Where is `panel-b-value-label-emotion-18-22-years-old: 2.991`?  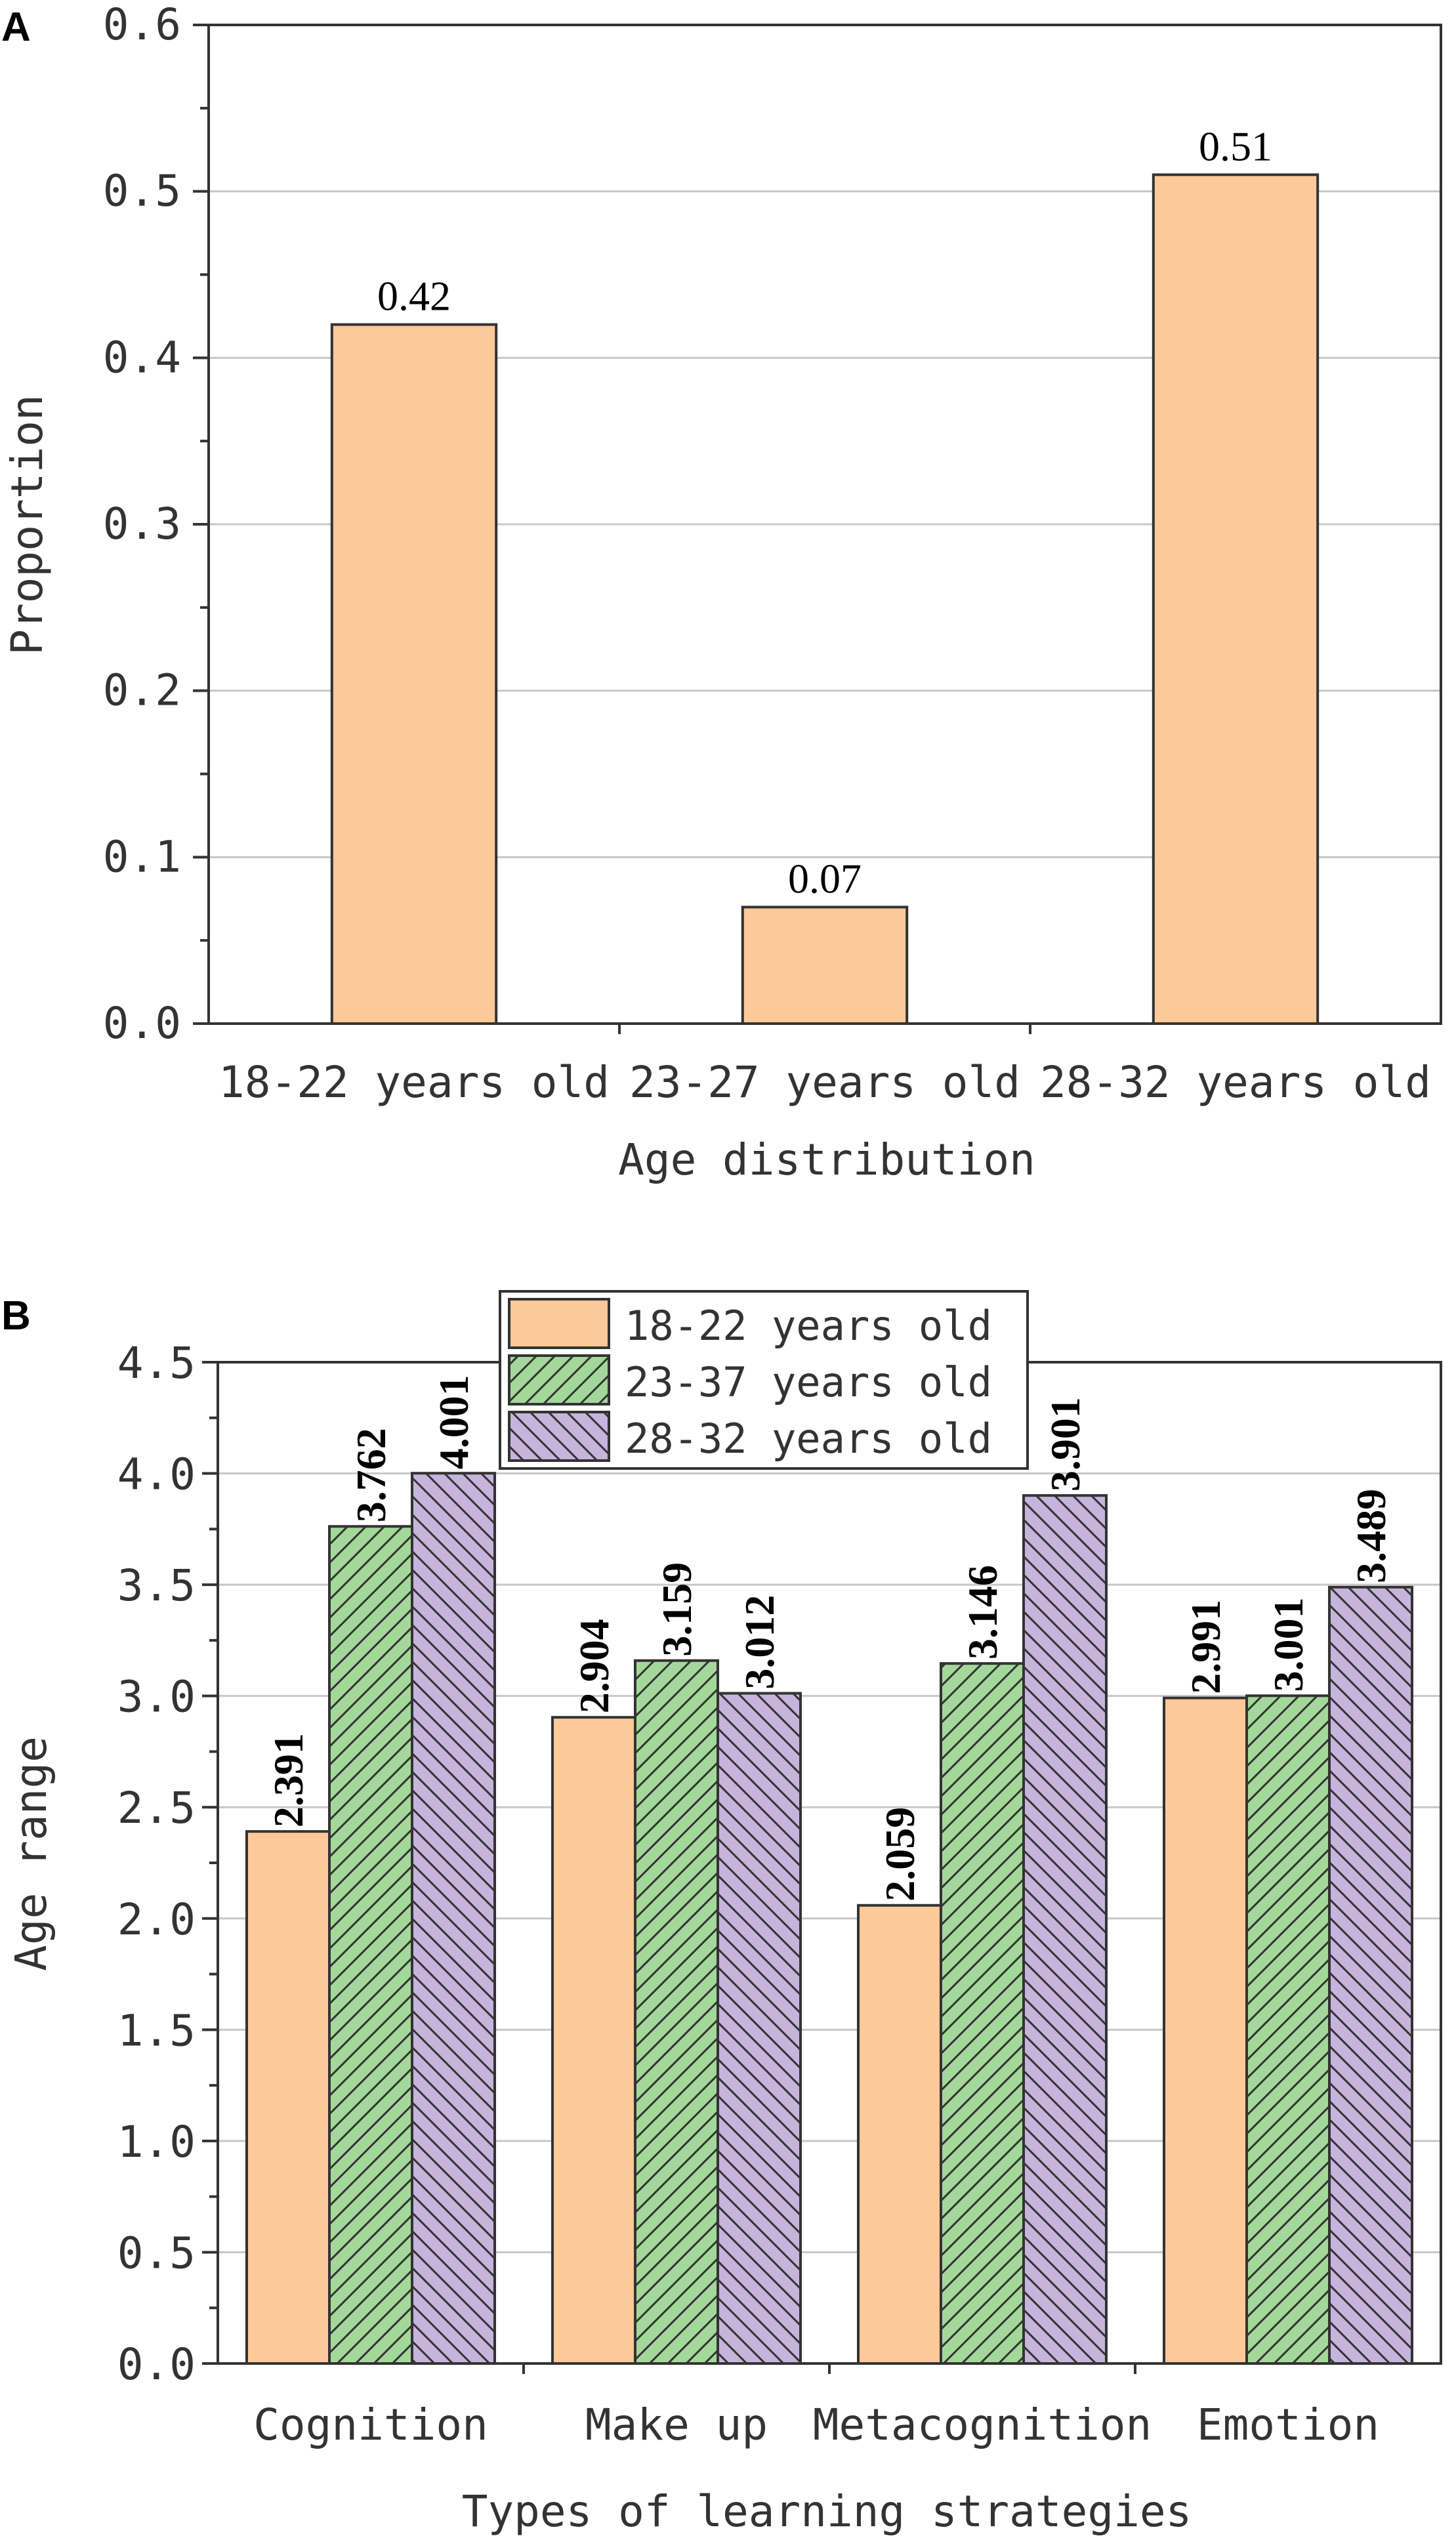 panel-b-value-label-emotion-18-22-years-old: 2.991 is located at coordinates (1205, 1647).